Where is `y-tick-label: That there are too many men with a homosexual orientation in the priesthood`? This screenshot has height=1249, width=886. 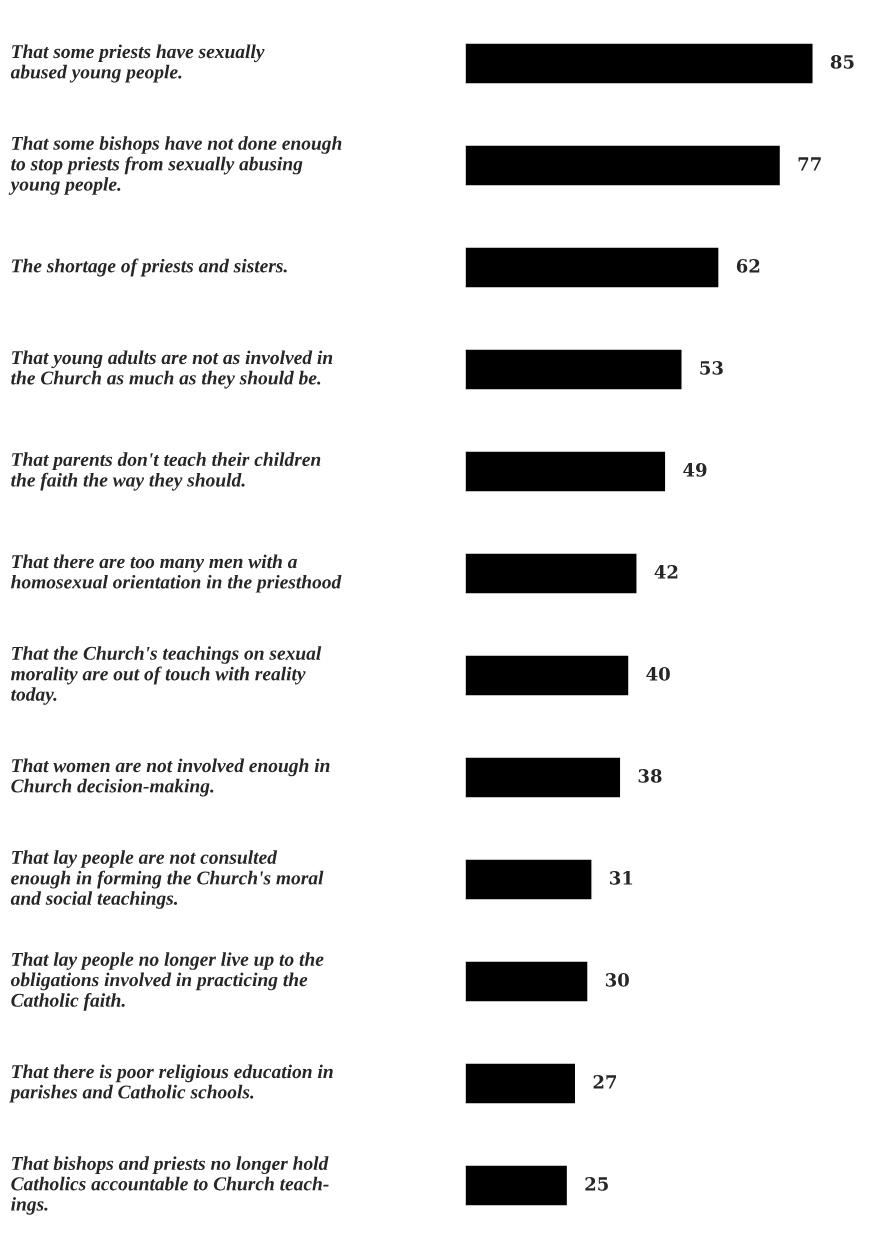 y-tick-label: That there are too many men with a homosexual orientation in the priesthood is located at coordinates (176, 573).